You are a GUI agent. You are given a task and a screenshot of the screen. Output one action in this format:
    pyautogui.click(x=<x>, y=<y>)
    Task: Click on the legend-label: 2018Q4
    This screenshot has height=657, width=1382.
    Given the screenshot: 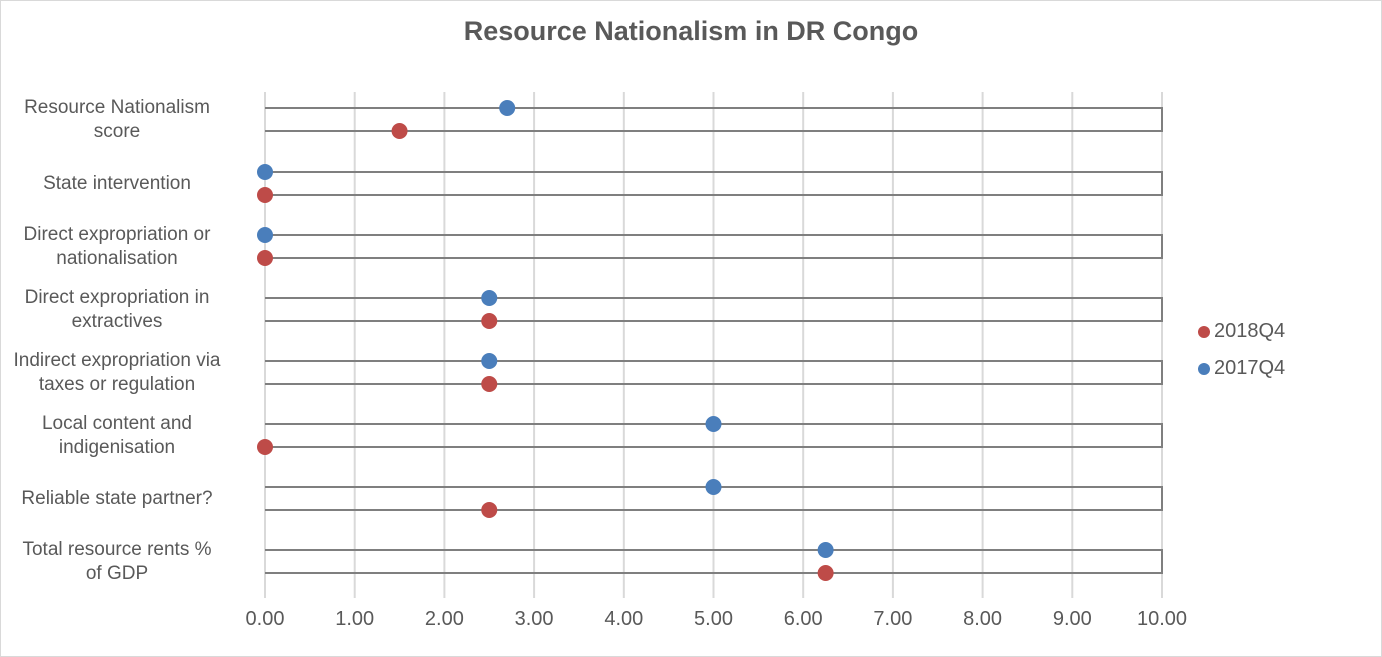 What is the action you would take?
    pyautogui.click(x=1250, y=331)
    